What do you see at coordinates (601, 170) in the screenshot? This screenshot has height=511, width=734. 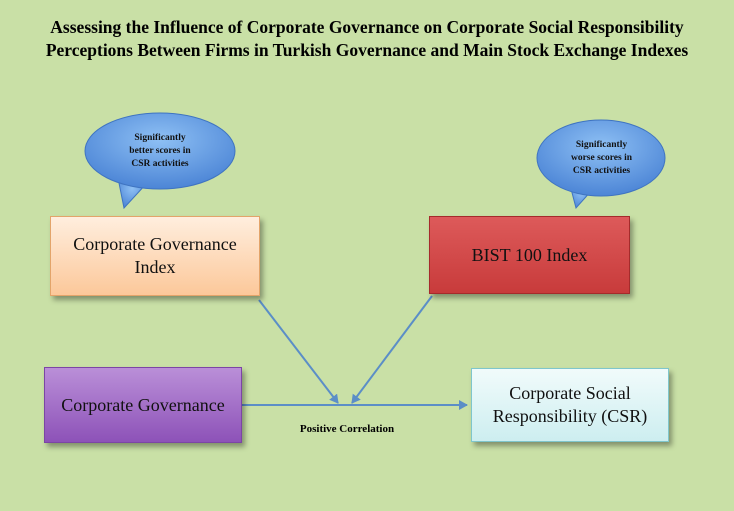 I see `callout-worse-line-3: CSR activities` at bounding box center [601, 170].